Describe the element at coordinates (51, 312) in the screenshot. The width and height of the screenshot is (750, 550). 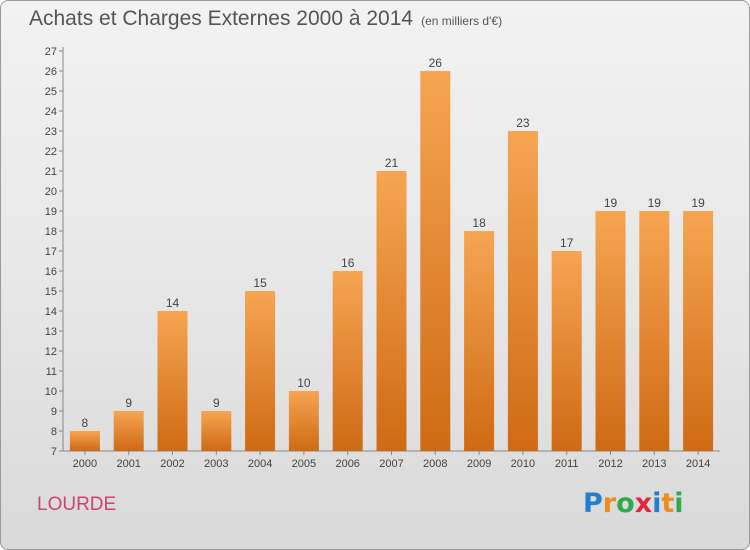
I see `y-tick-label: 14` at that location.